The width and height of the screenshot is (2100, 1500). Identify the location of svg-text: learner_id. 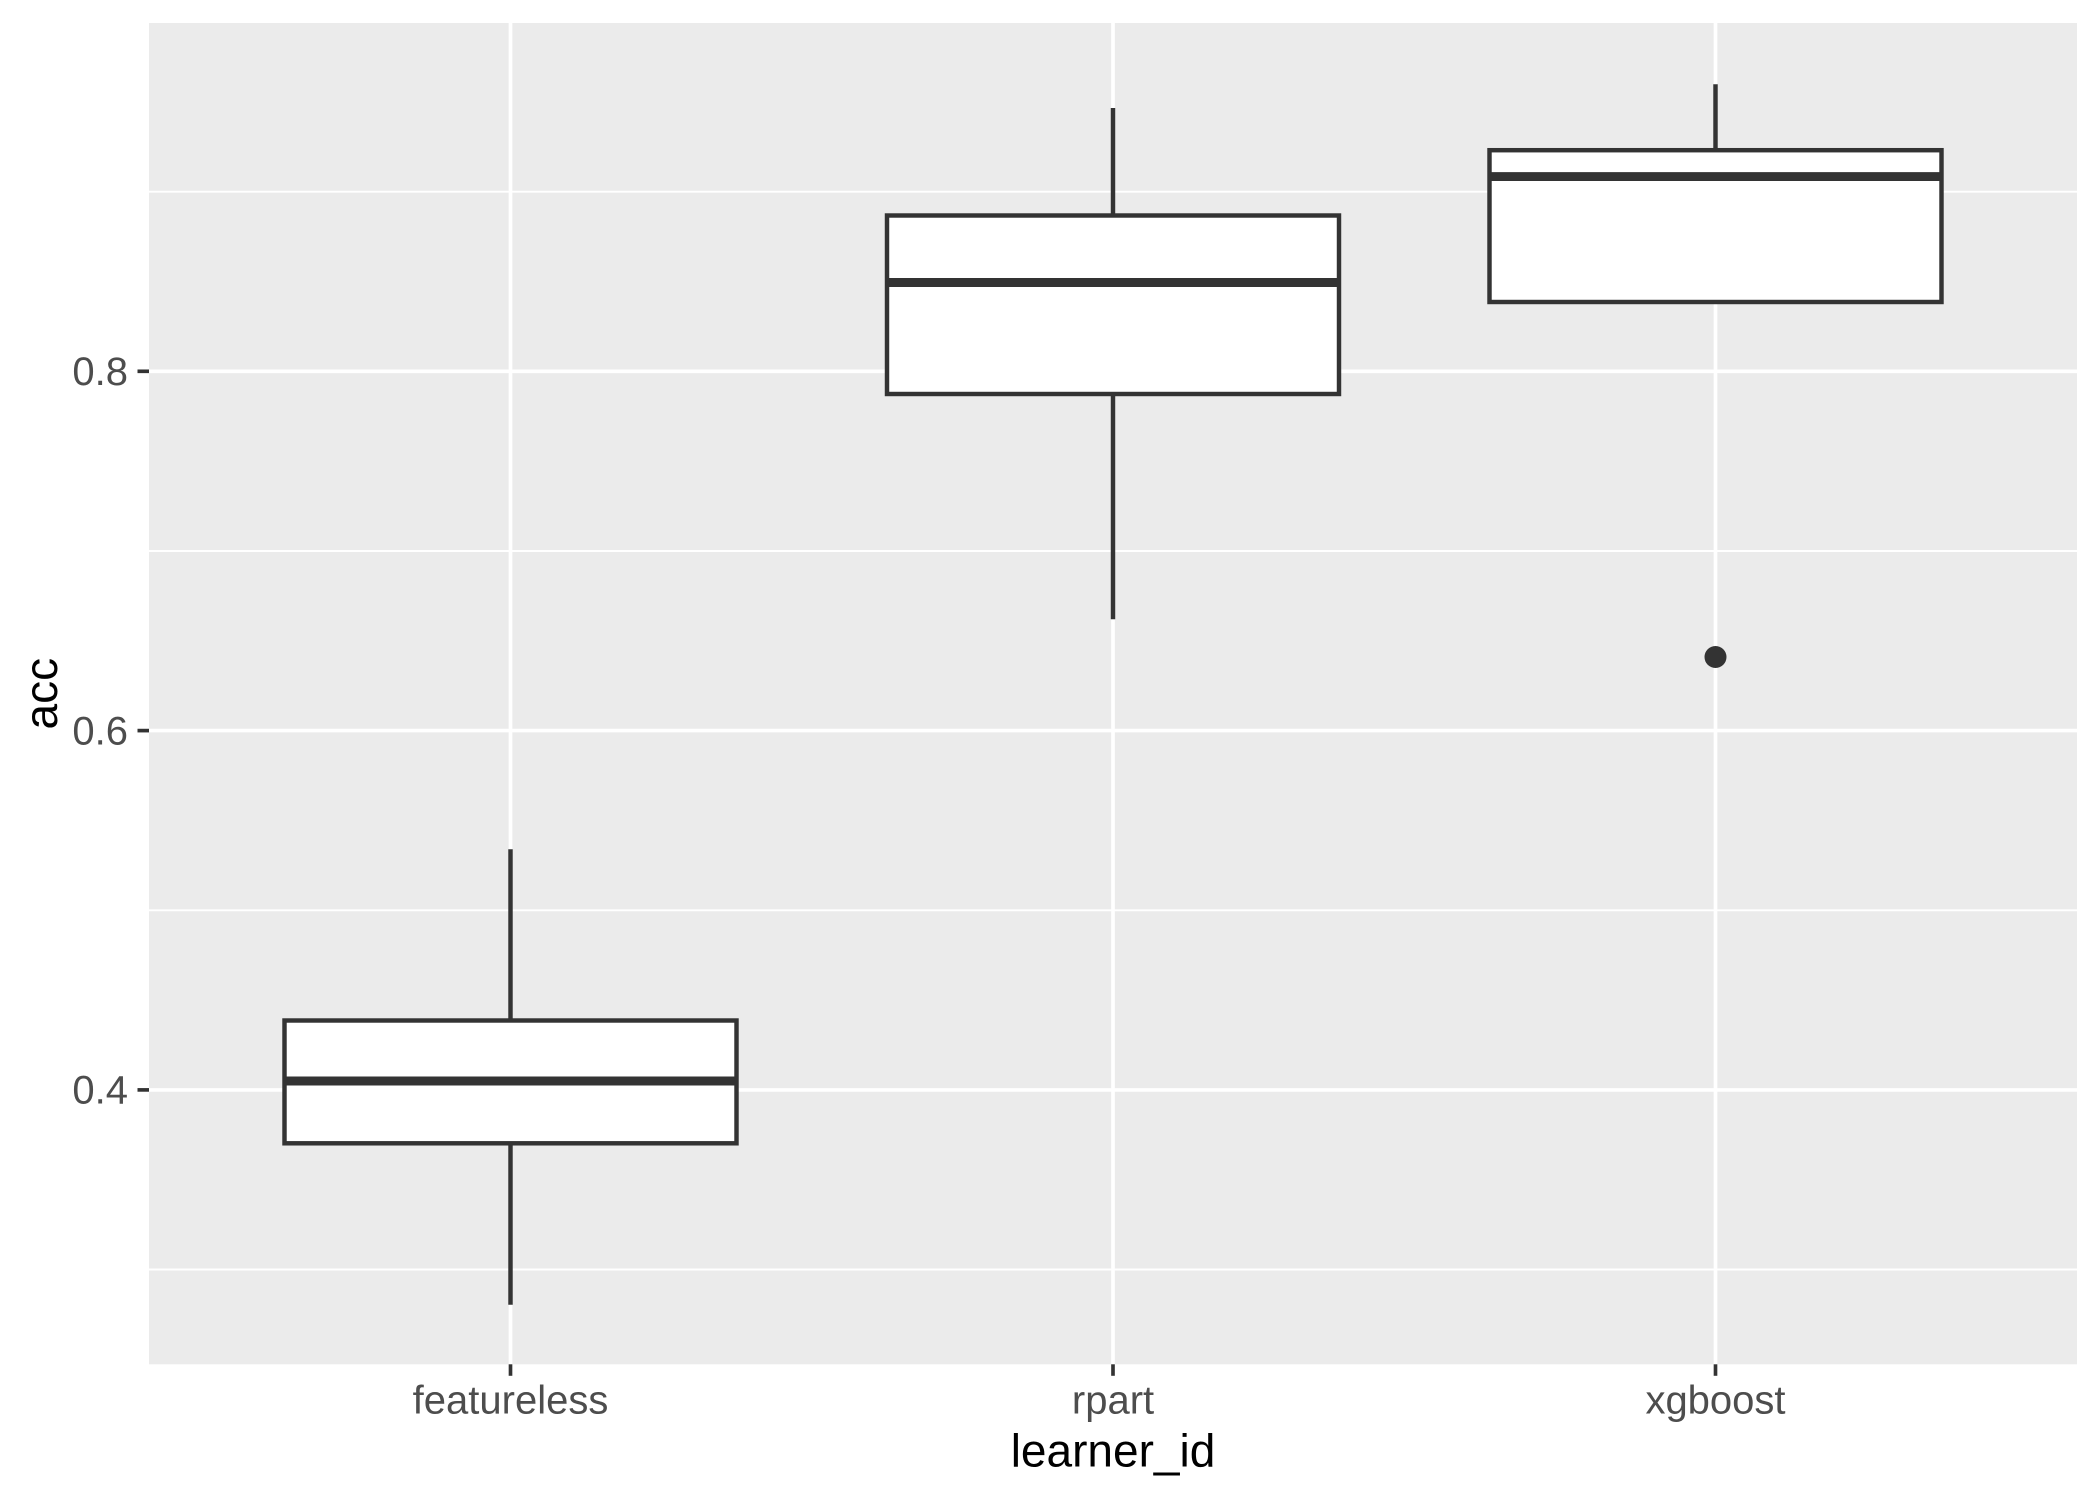
(1113, 1451).